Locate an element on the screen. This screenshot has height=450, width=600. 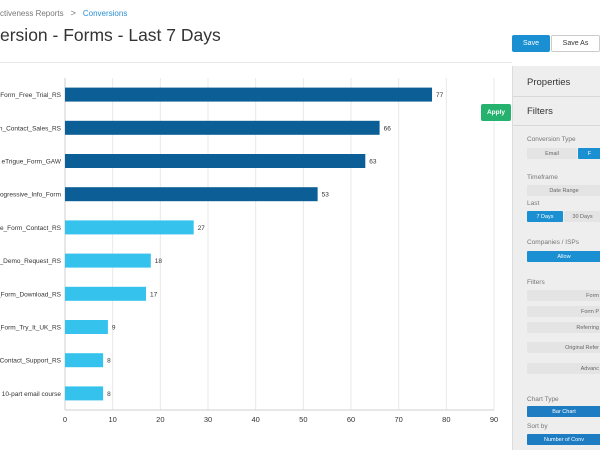
conversion-type-label: Conversion Type is located at coordinates (551, 139).